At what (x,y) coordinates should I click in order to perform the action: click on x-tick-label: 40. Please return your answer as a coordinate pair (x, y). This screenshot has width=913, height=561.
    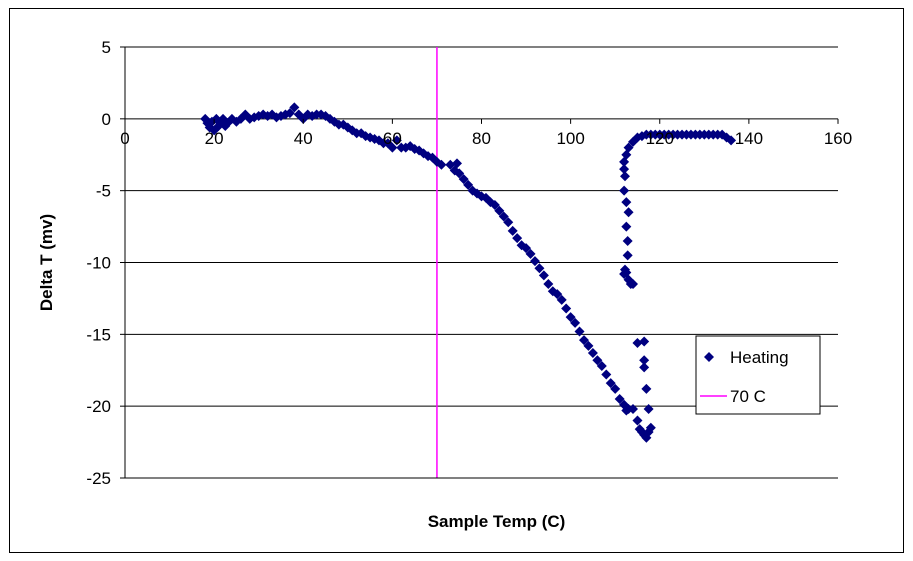
    Looking at the image, I should click on (303, 138).